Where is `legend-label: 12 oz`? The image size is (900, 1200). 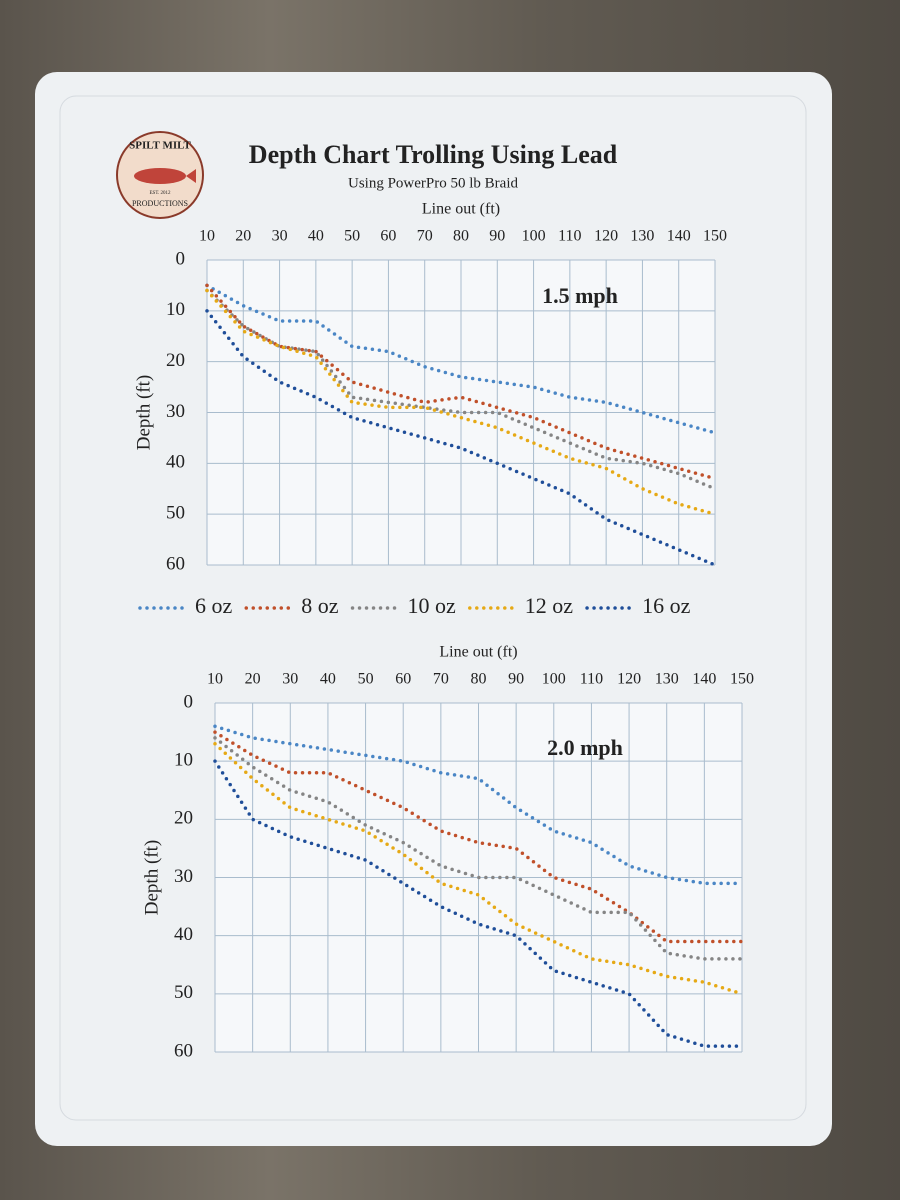
legend-label: 12 oz is located at coordinates (549, 605).